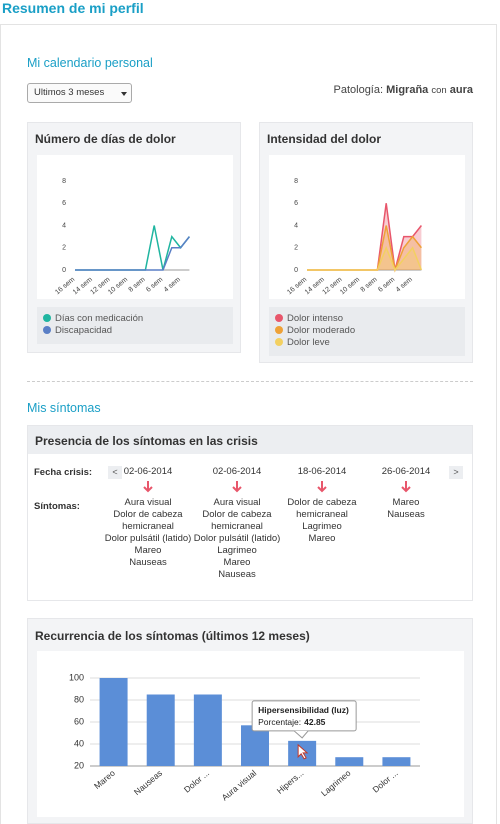 Image resolution: width=500 pixels, height=824 pixels. Describe the element at coordinates (90, 63) in the screenshot. I see `section-title: Mi calendario personal` at that location.